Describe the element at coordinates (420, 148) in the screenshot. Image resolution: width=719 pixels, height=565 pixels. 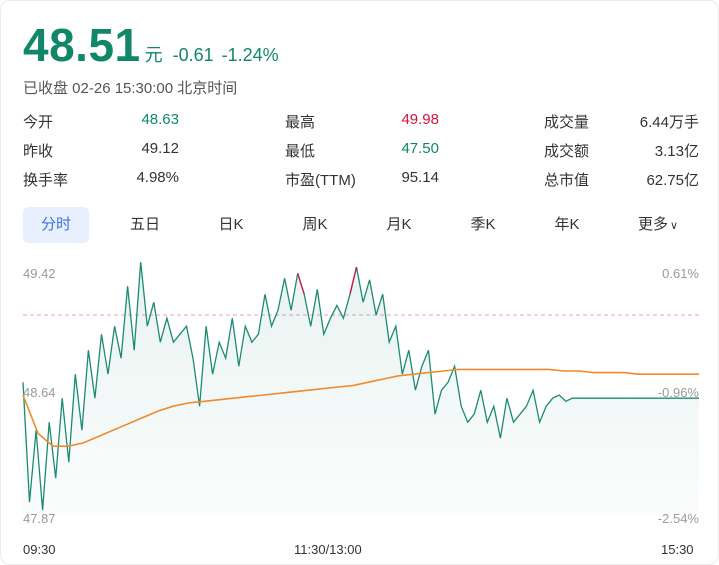
I see `stat-value-low: 47.50` at that location.